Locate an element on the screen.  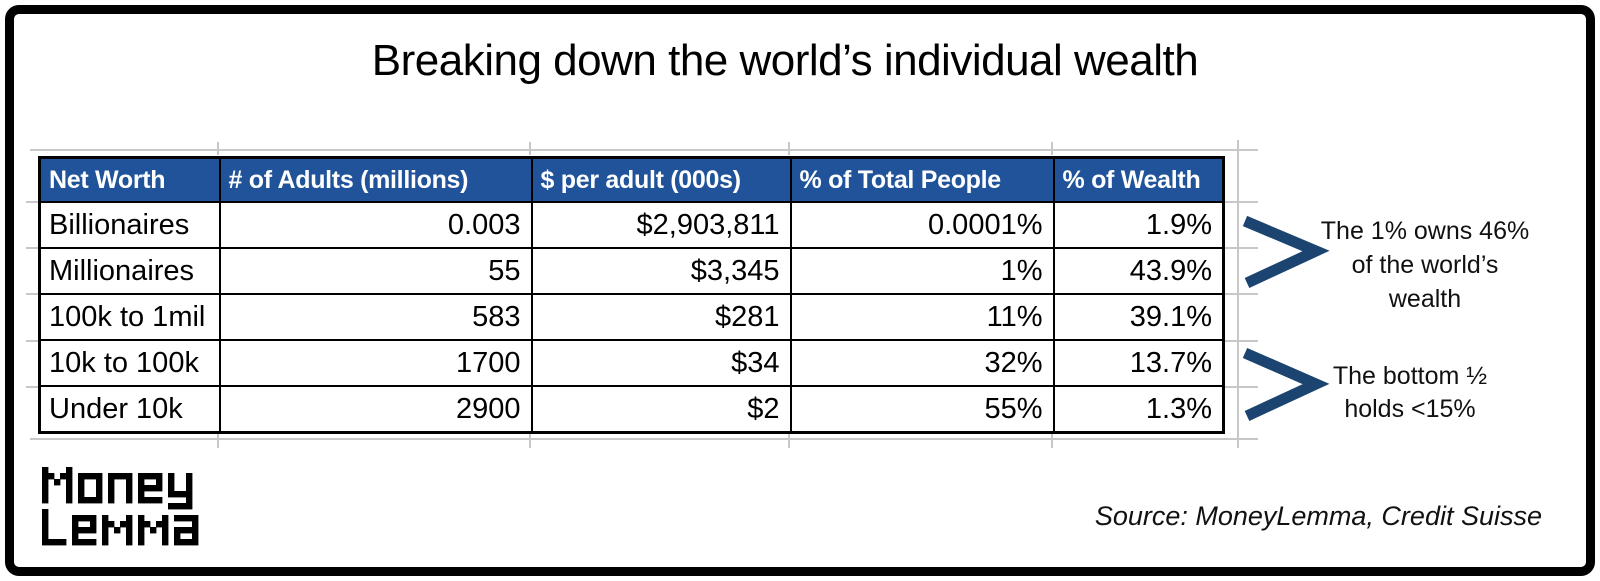
value-cell: 32% is located at coordinates (922, 363).